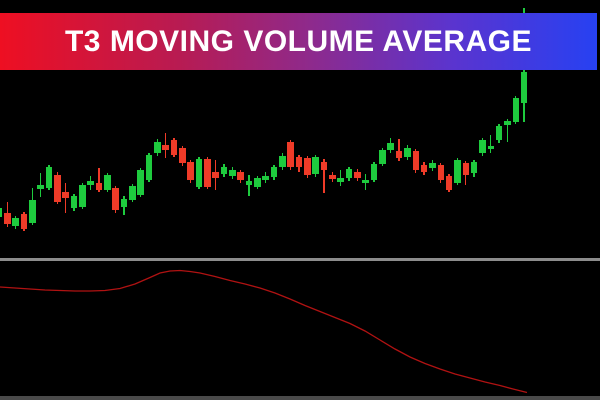 The height and width of the screenshot is (400, 600). I want to click on title-banner: T3 MOVING VOLUME AVERAGE, so click(298, 41).